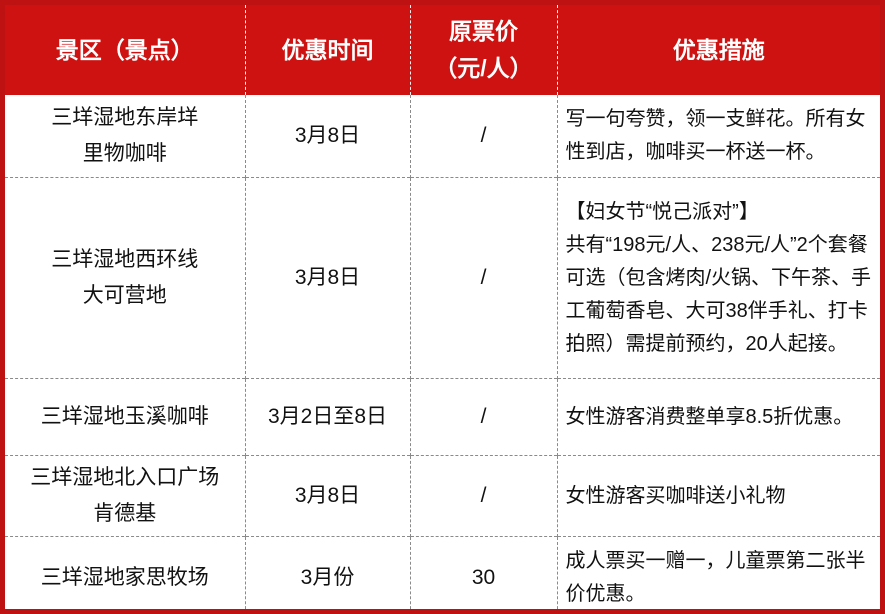 This screenshot has width=885, height=614. Describe the element at coordinates (125, 50) in the screenshot. I see `header-cell-spot: 景区（景点）` at that location.